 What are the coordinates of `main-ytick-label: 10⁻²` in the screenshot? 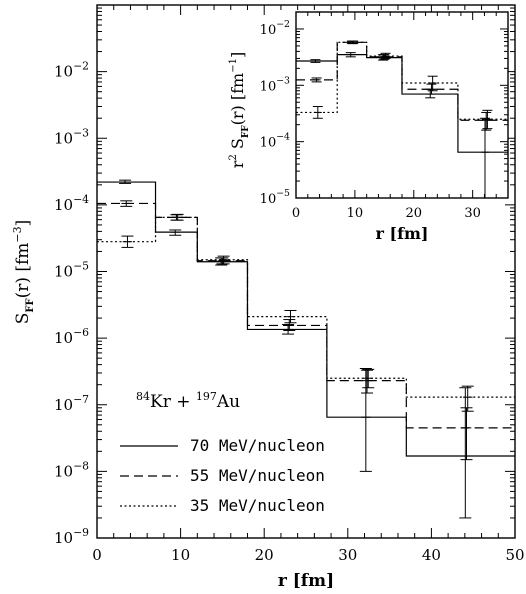 It's located at (71, 70).